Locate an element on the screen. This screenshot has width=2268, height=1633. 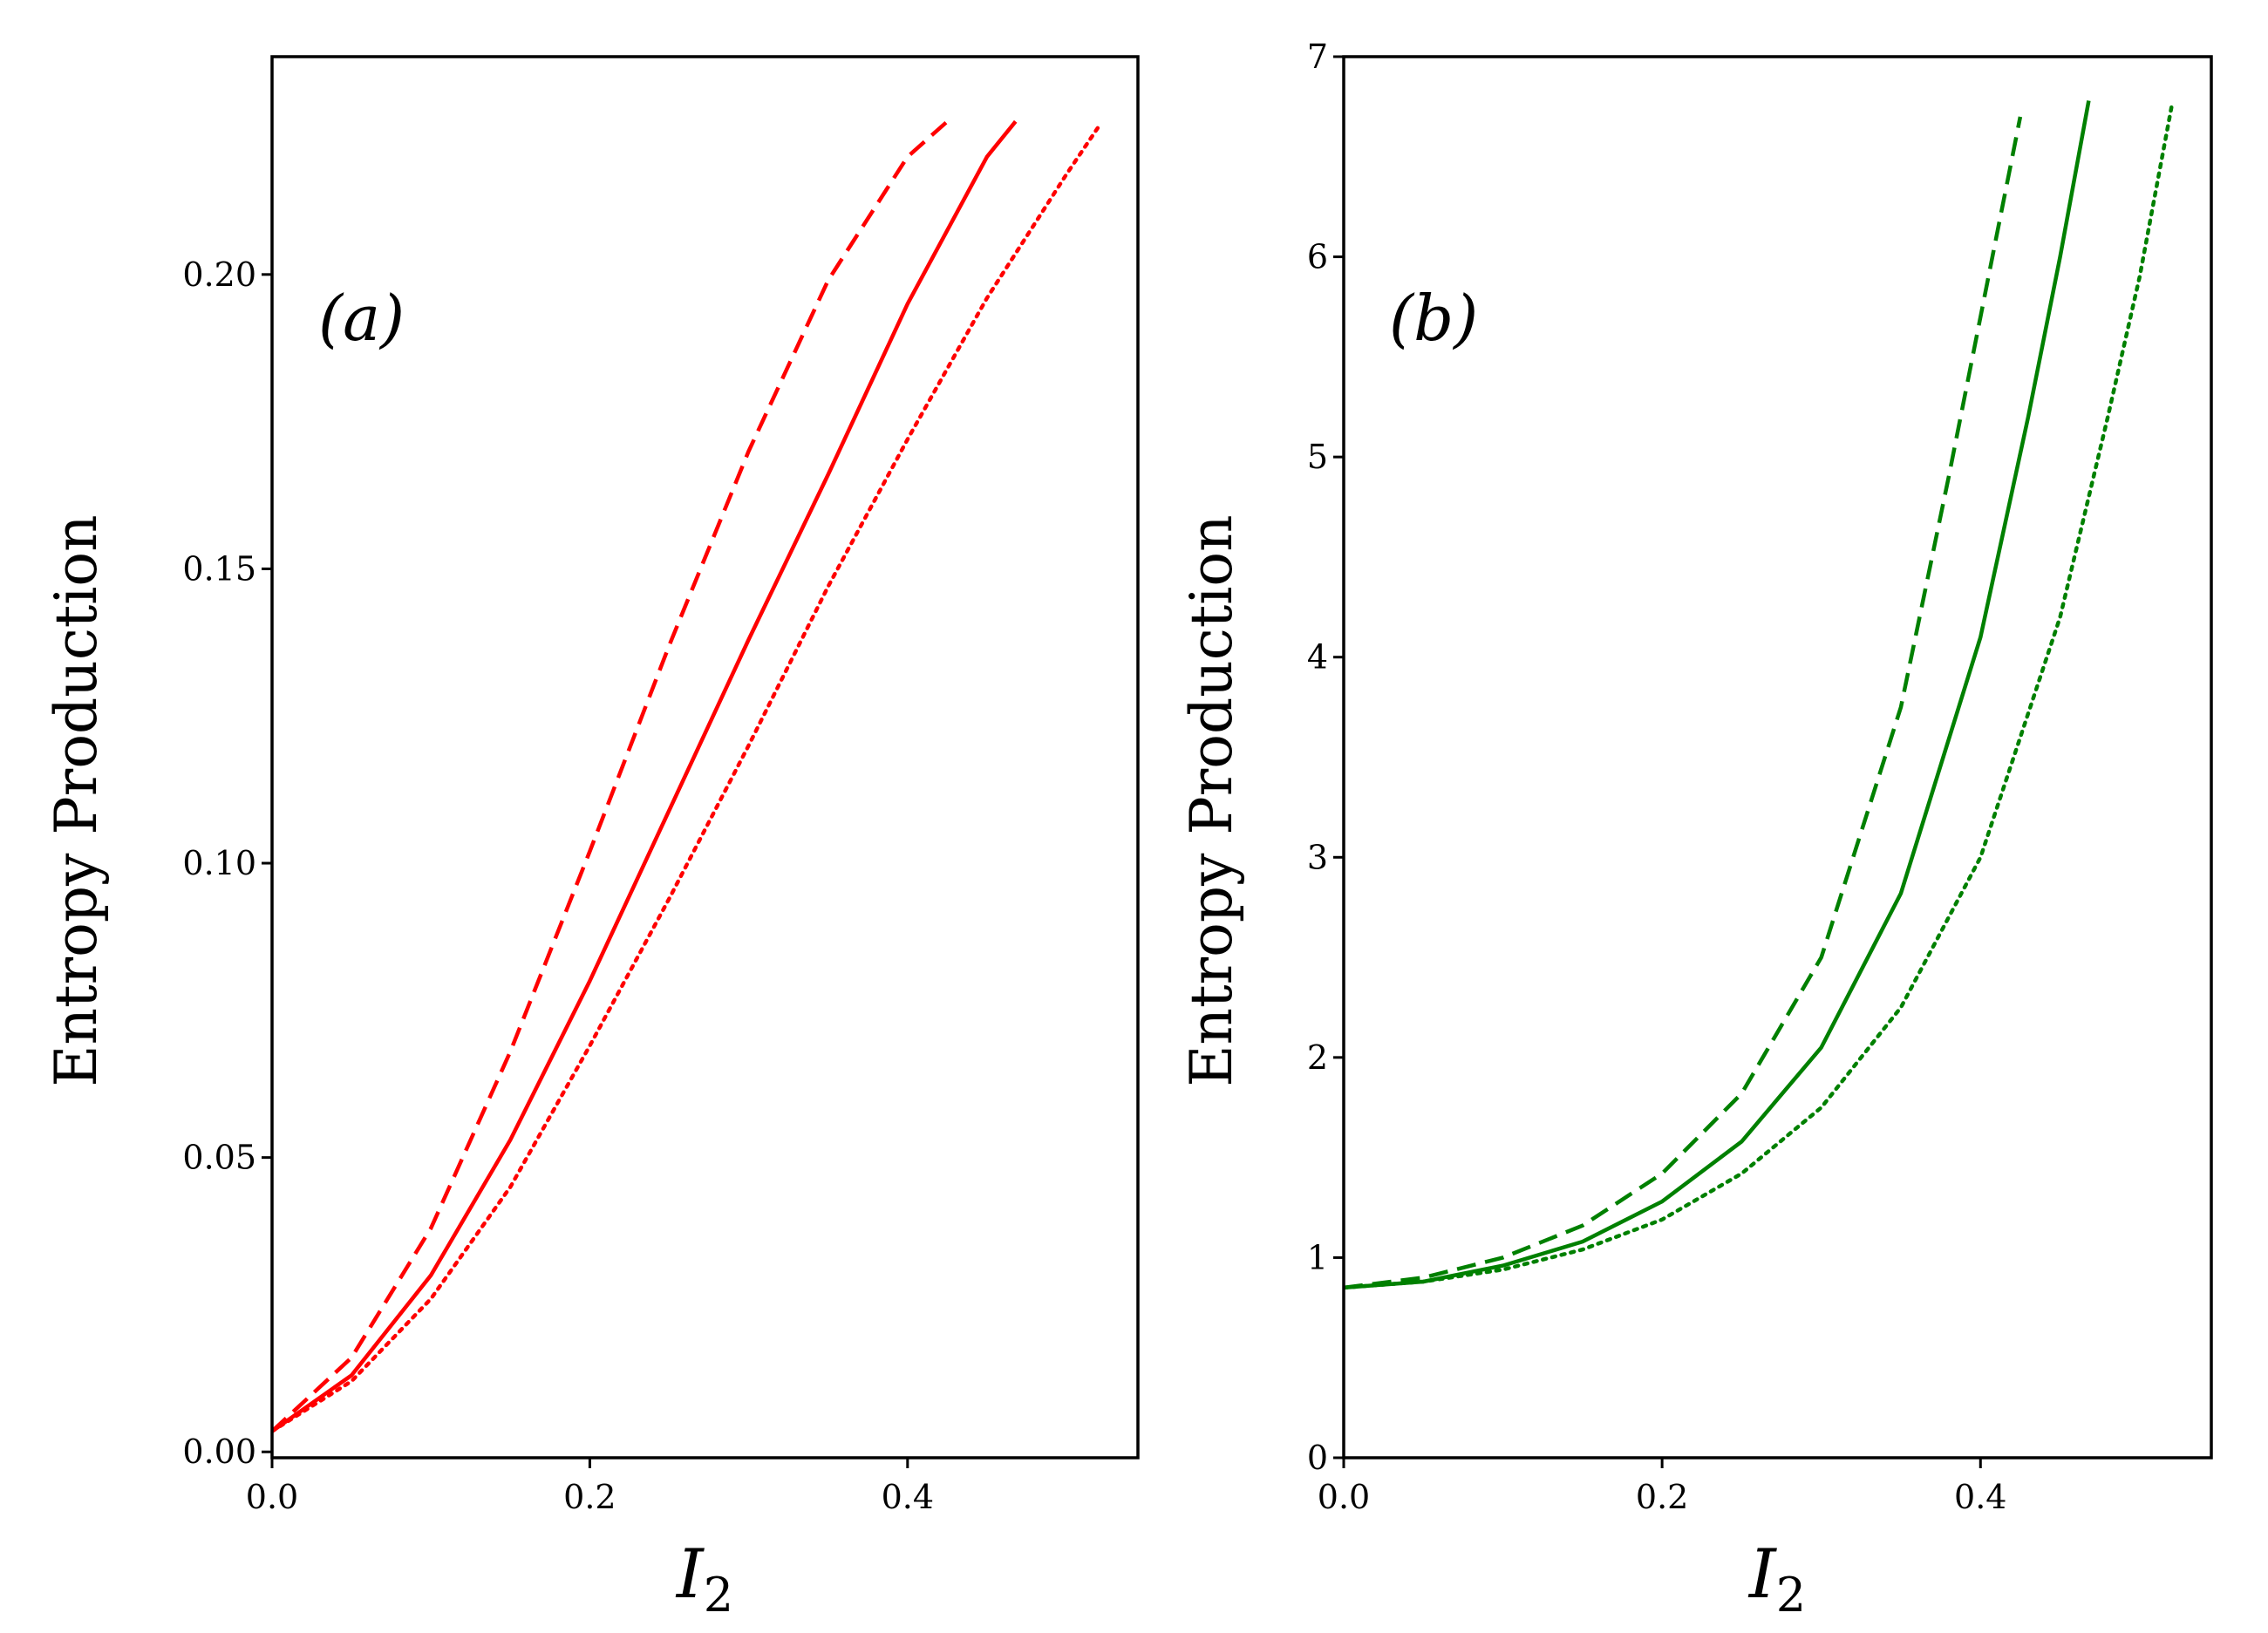
y-tick-label: 3 is located at coordinates (1317, 857).